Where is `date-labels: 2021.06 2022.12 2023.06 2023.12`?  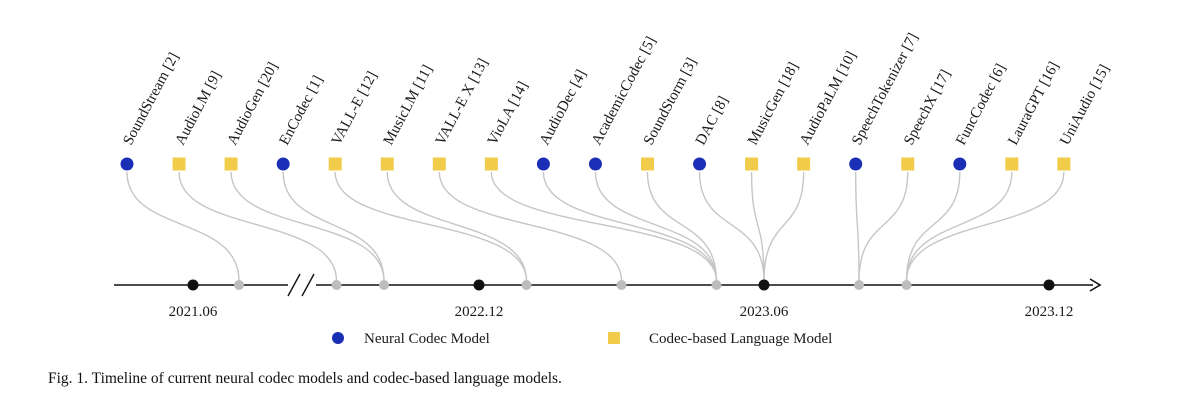 date-labels: 2021.06 2022.12 2023.06 2023.12 is located at coordinates (621, 312).